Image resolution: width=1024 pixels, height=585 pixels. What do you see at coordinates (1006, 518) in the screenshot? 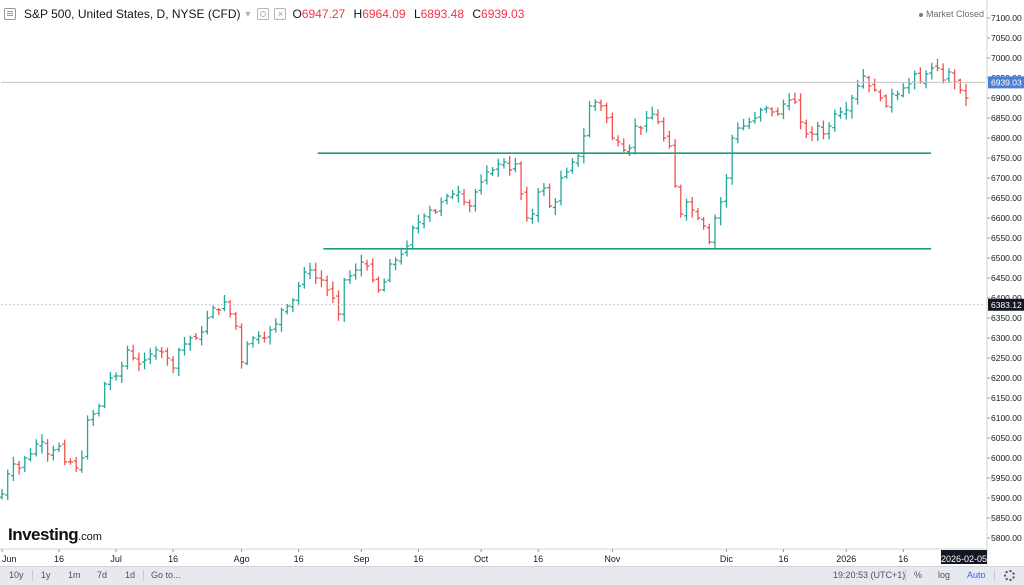
I see `y-tick-label: 5850.00` at bounding box center [1006, 518].